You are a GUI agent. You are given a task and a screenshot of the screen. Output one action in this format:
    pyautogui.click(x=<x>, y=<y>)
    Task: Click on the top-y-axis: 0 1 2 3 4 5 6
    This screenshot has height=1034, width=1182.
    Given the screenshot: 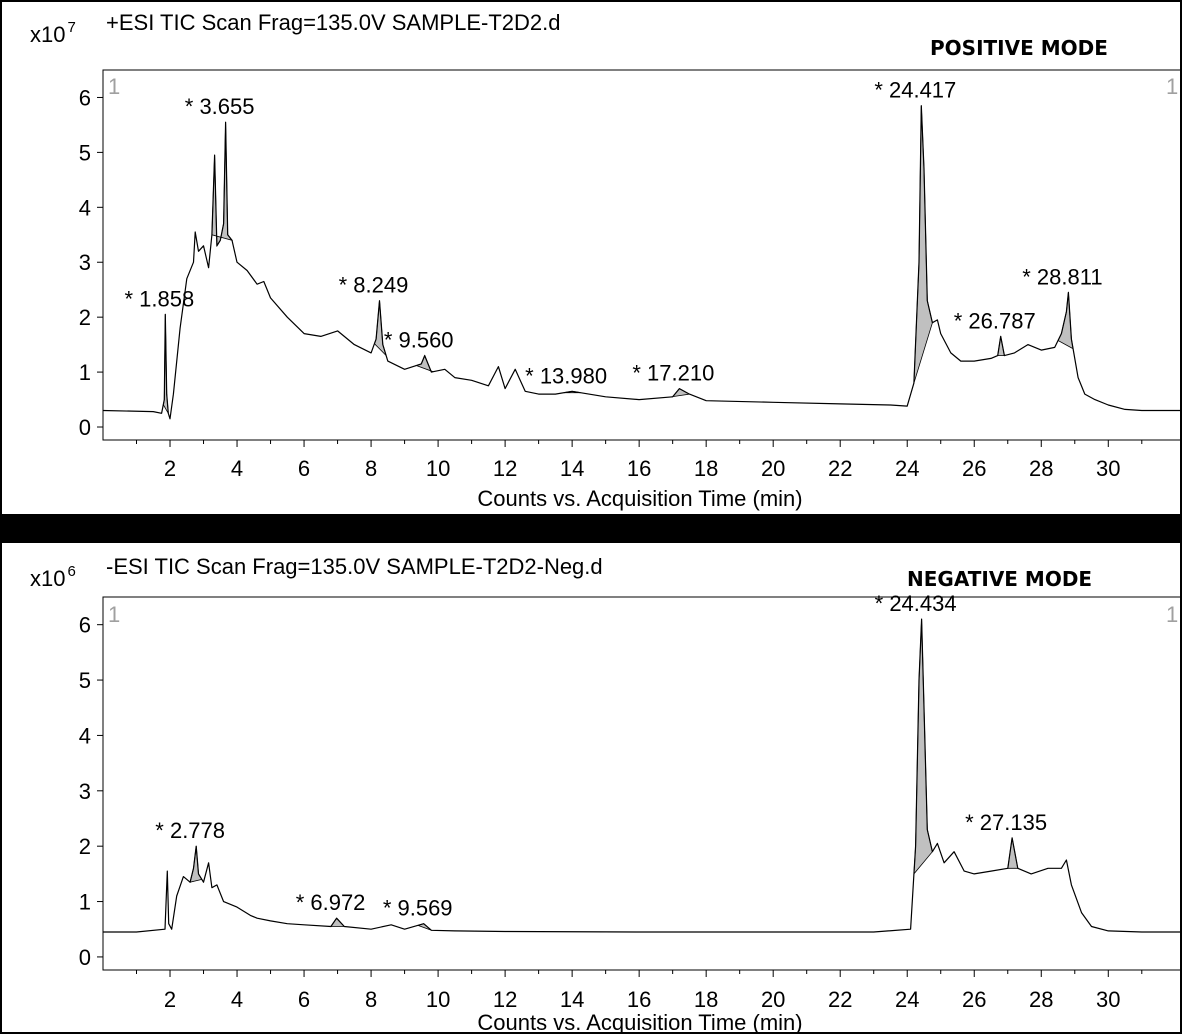 What is the action you would take?
    pyautogui.click(x=91, y=262)
    